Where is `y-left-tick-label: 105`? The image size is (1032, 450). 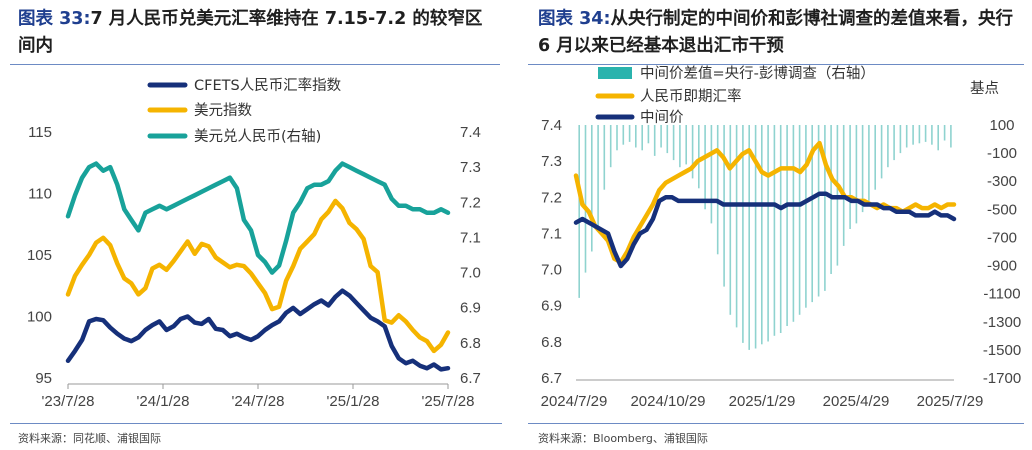 y-left-tick-label: 105 is located at coordinates (39, 255).